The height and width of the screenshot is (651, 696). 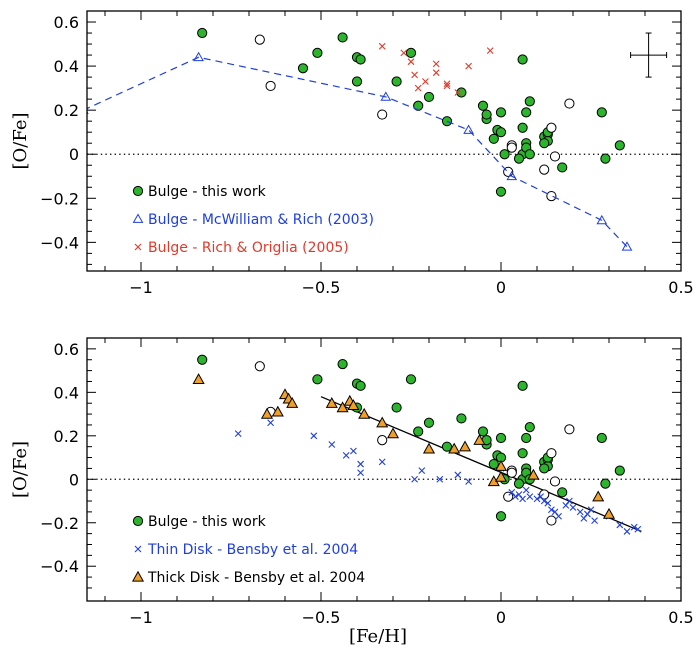 What do you see at coordinates (66, 392) in the screenshot?
I see `y-tick-label: 0.4` at bounding box center [66, 392].